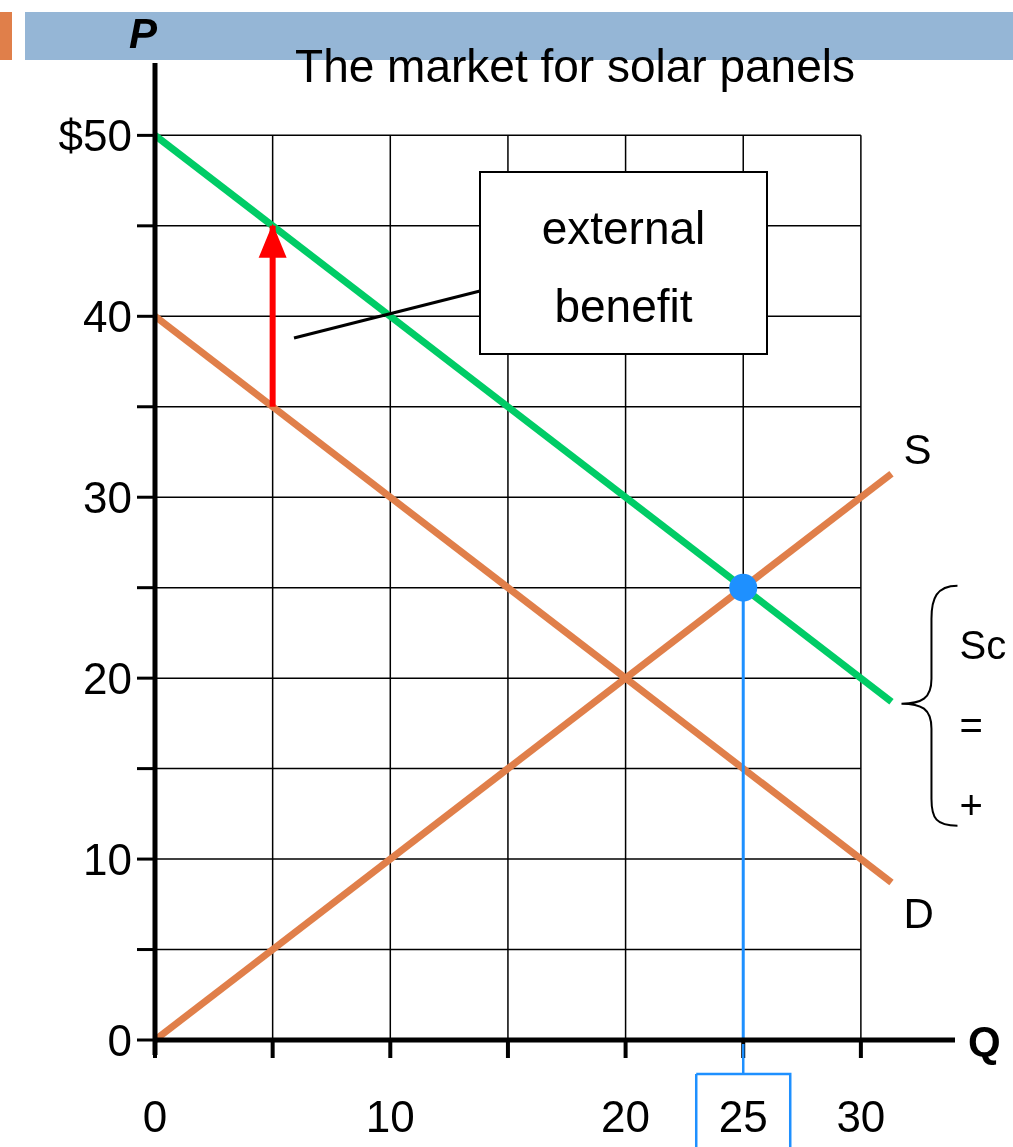  Describe the element at coordinates (107, 860) in the screenshot. I see `y-tick-label: 10` at that location.